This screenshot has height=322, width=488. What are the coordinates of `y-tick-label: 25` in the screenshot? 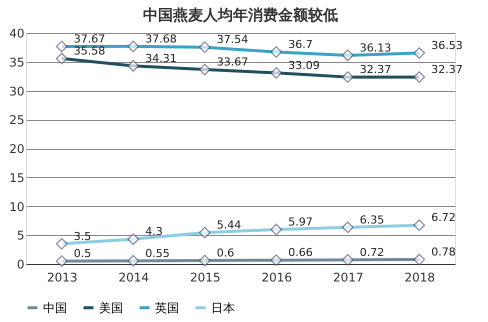 It's located at (16, 120).